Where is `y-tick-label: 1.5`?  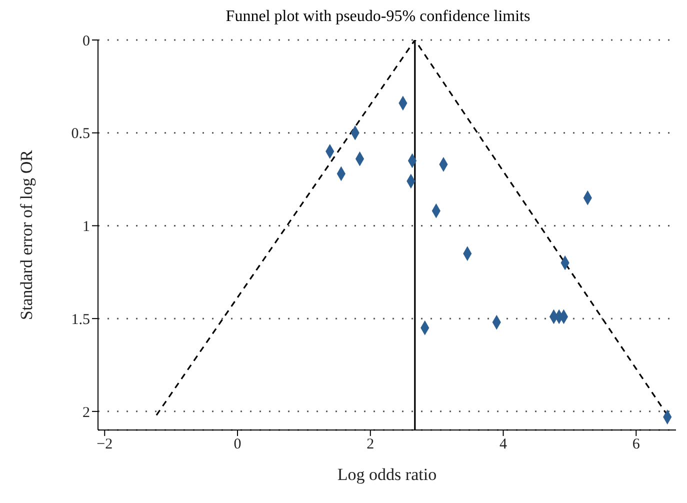 y-tick-label: 1.5 is located at coordinates (80, 320).